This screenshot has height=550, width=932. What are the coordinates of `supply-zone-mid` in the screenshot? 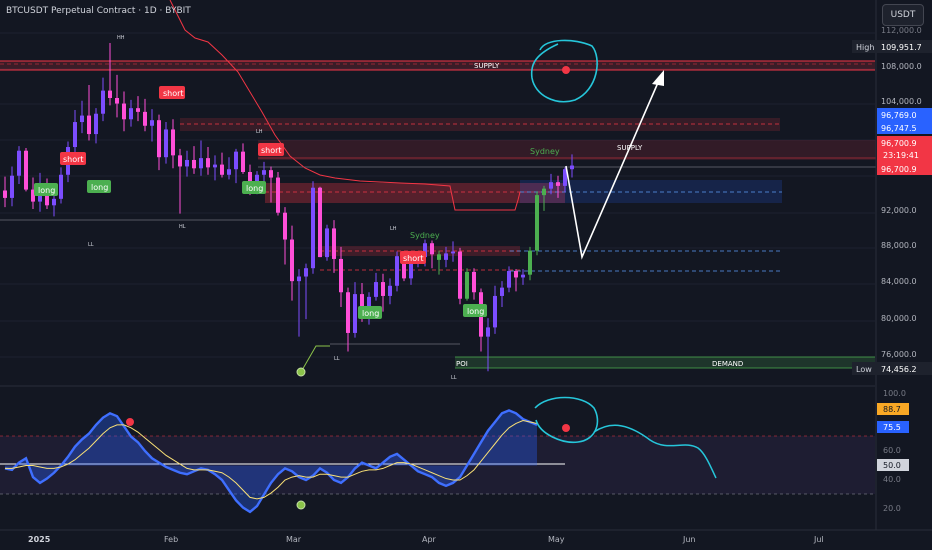 It's located at (568, 150).